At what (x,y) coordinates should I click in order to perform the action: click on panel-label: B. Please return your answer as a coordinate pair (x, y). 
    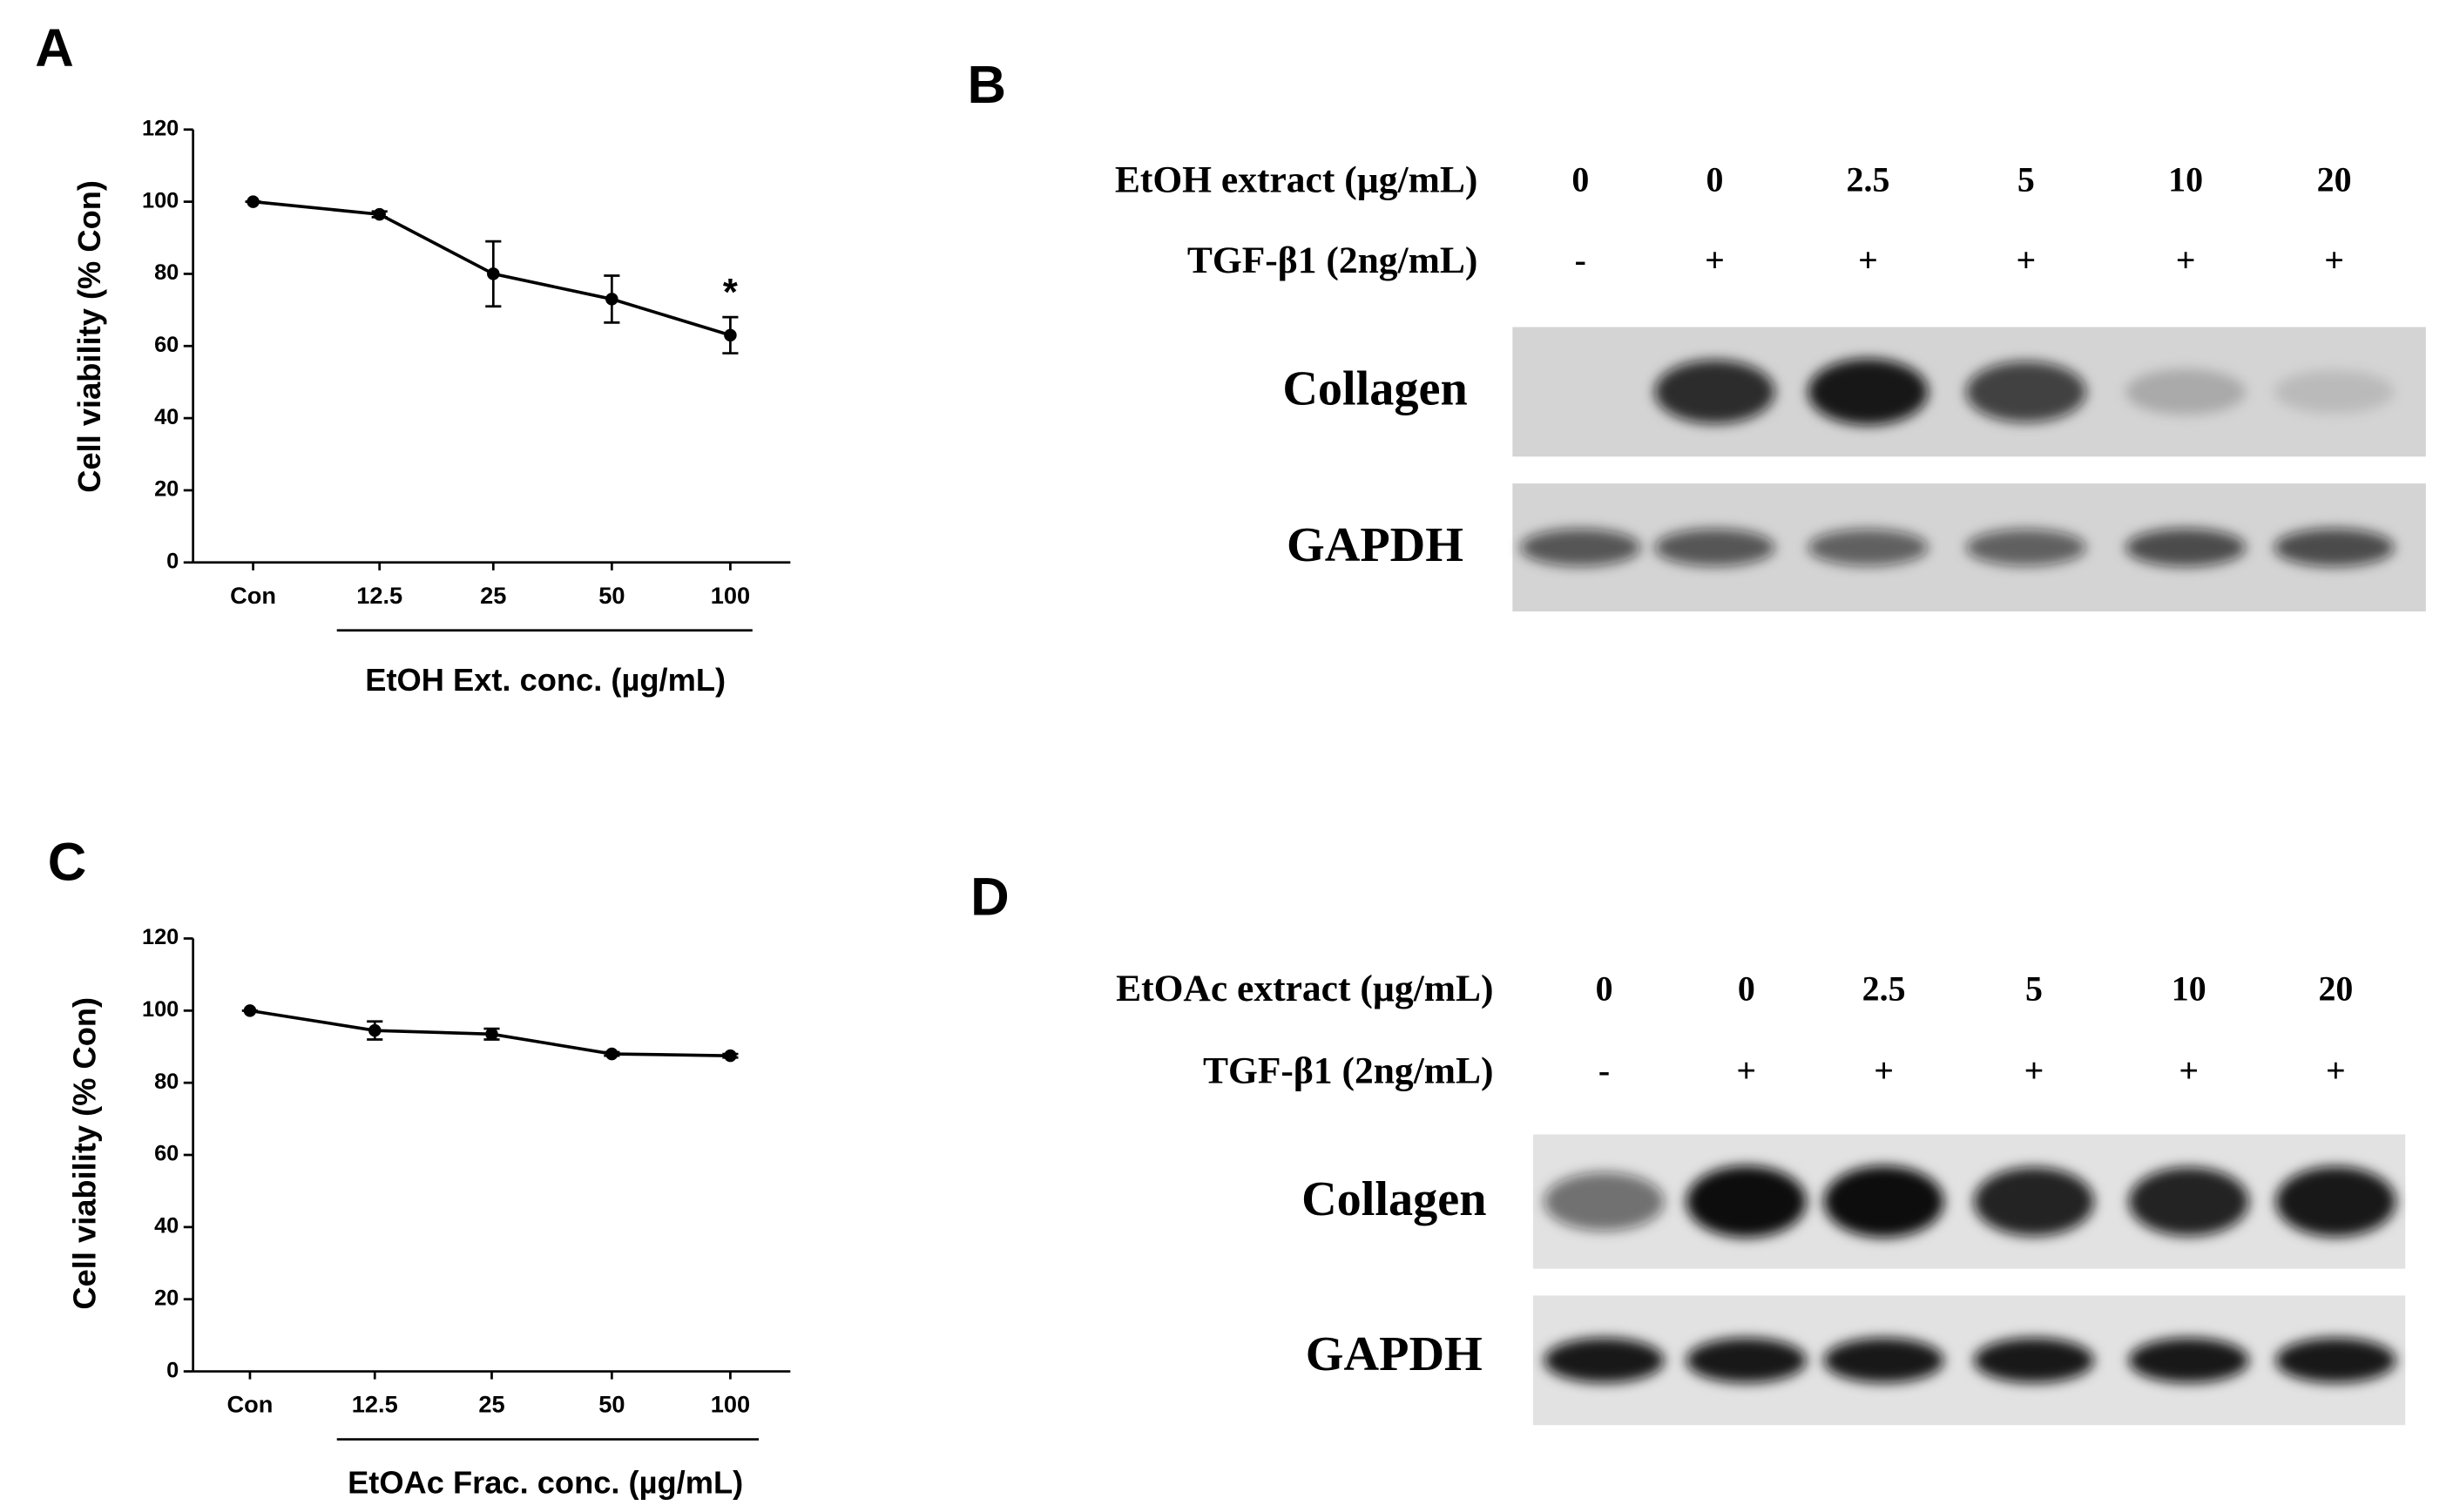
    Looking at the image, I should click on (987, 85).